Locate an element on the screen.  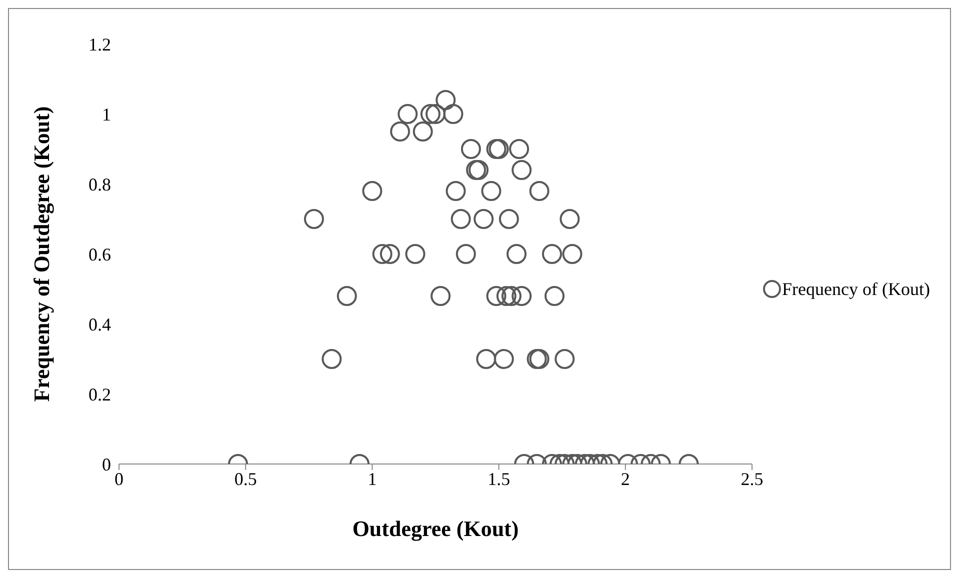
y-tick-label: 1 is located at coordinates (106, 114).